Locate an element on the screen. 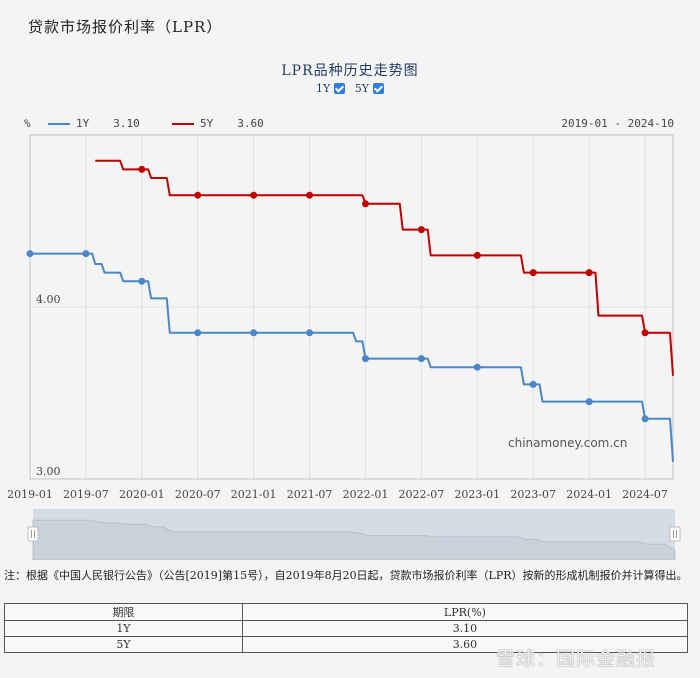 This screenshot has height=678, width=700. svg-text: 2024-07 is located at coordinates (645, 494).